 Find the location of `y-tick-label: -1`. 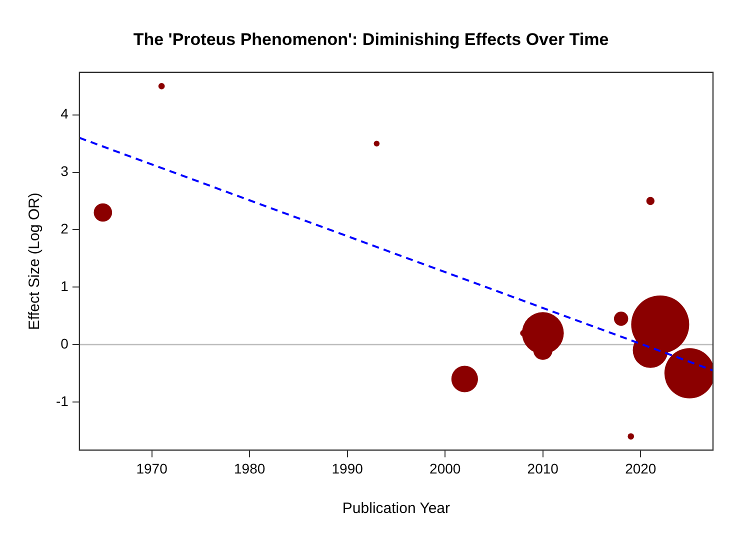

y-tick-label: -1 is located at coordinates (62, 400).